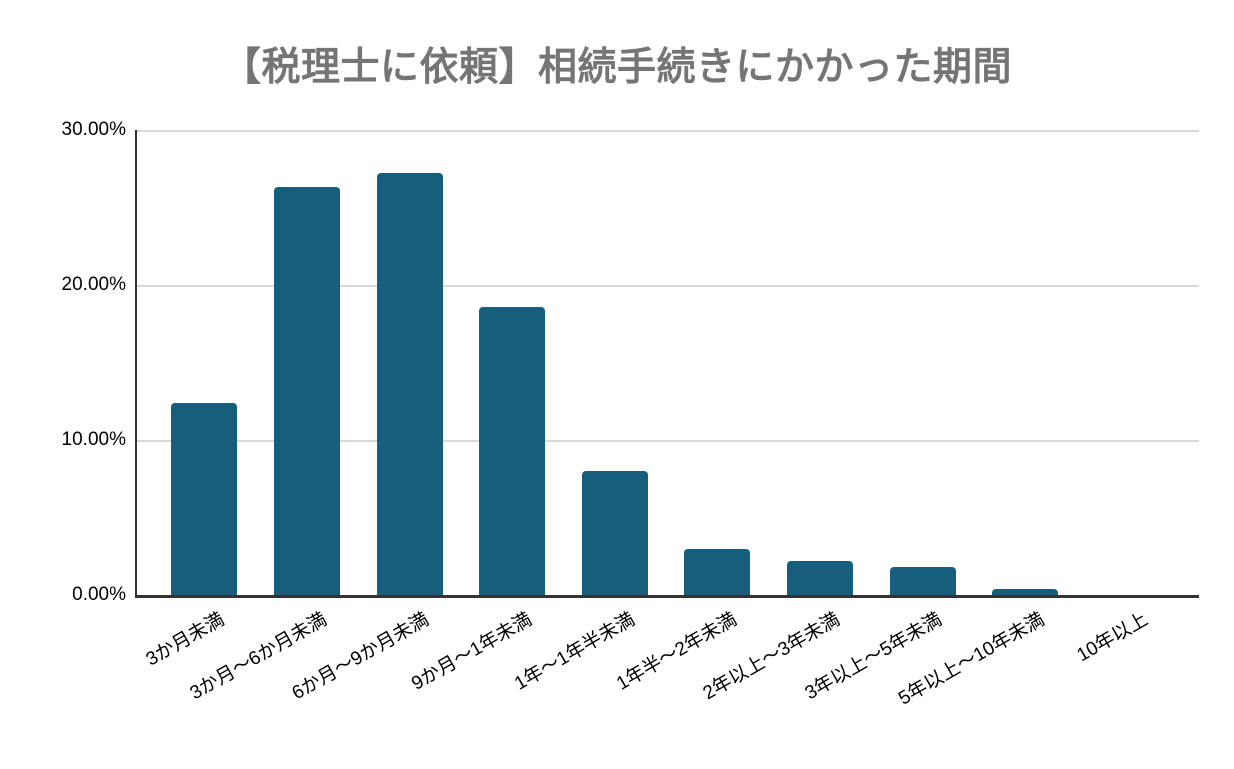  I want to click on bar-1年半～2年未満, so click(717, 571).